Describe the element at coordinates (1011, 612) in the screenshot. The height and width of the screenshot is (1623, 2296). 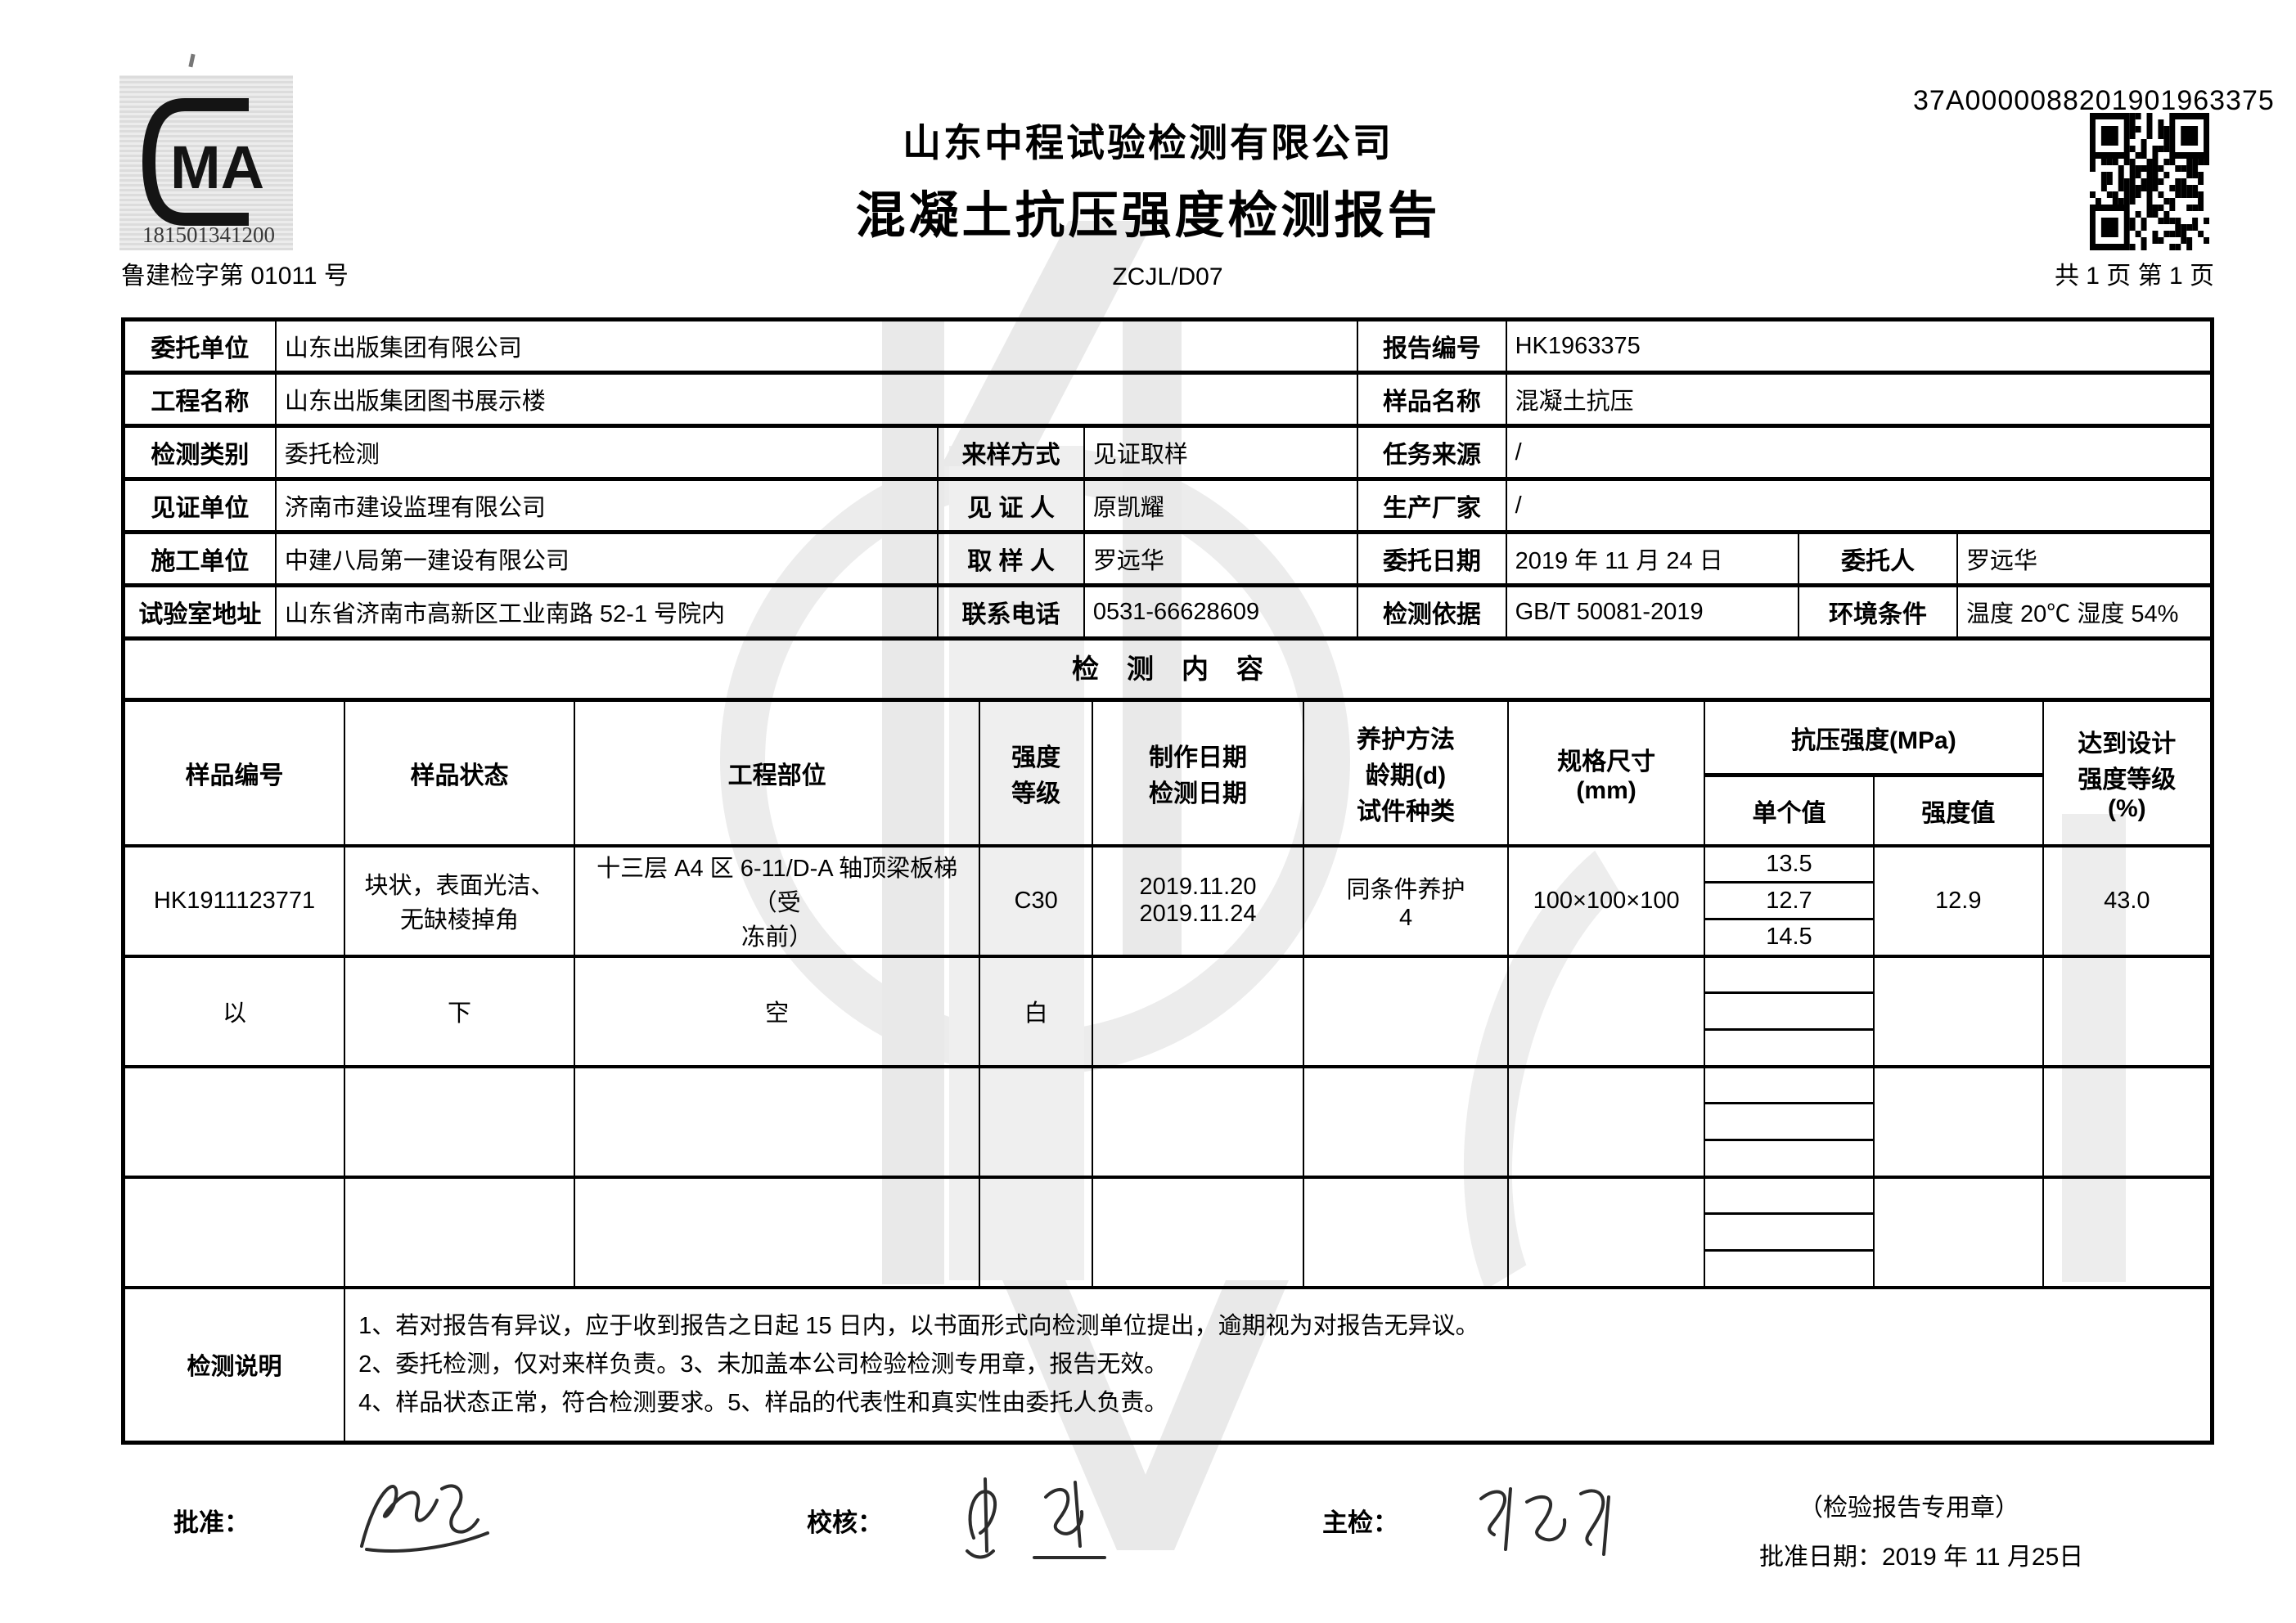
I see `label-phone: 联系电话` at that location.